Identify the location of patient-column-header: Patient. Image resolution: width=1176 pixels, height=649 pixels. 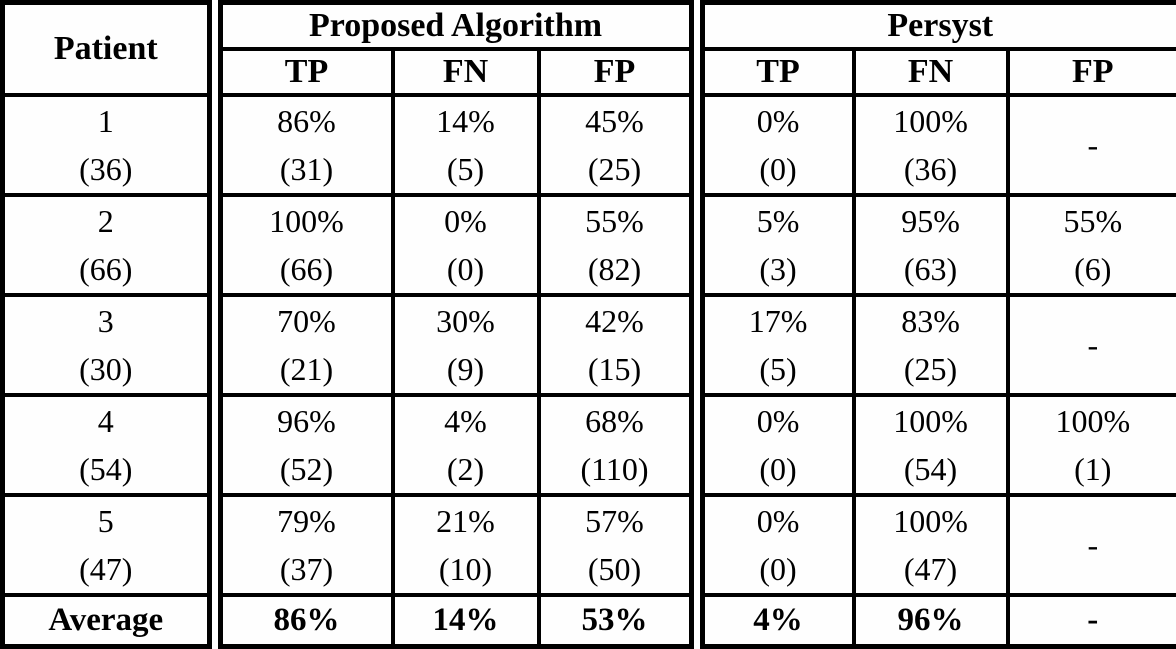
(109, 49).